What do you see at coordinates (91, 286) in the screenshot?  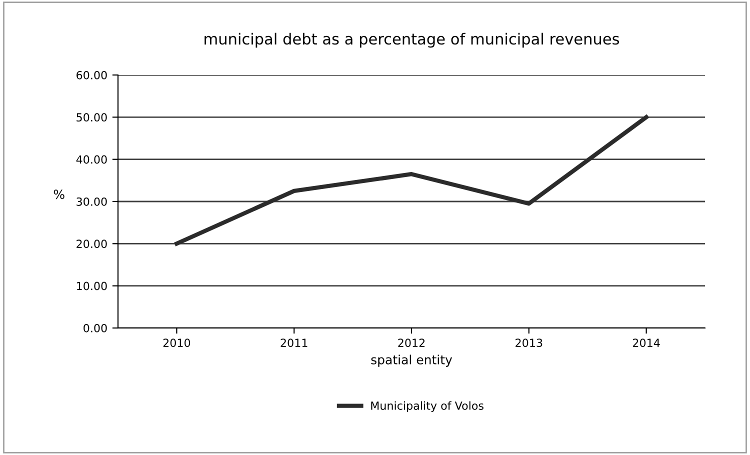 I see `y-tick-label: 10.00` at bounding box center [91, 286].